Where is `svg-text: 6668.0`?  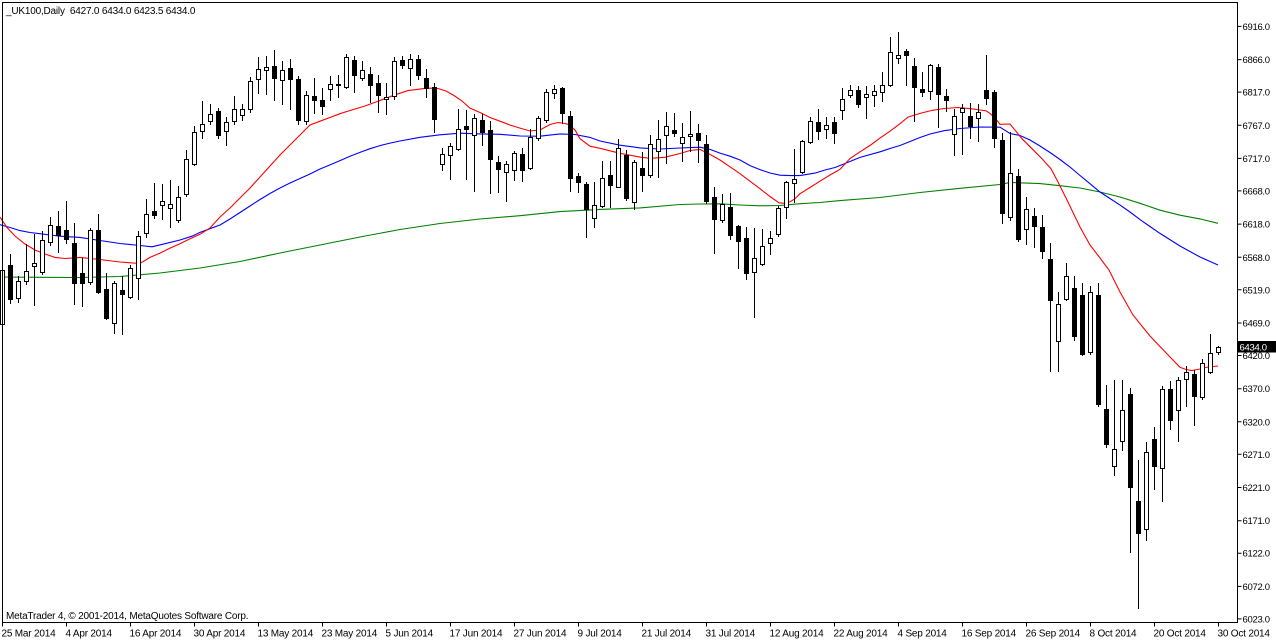 svg-text: 6668.0 is located at coordinates (1256, 191).